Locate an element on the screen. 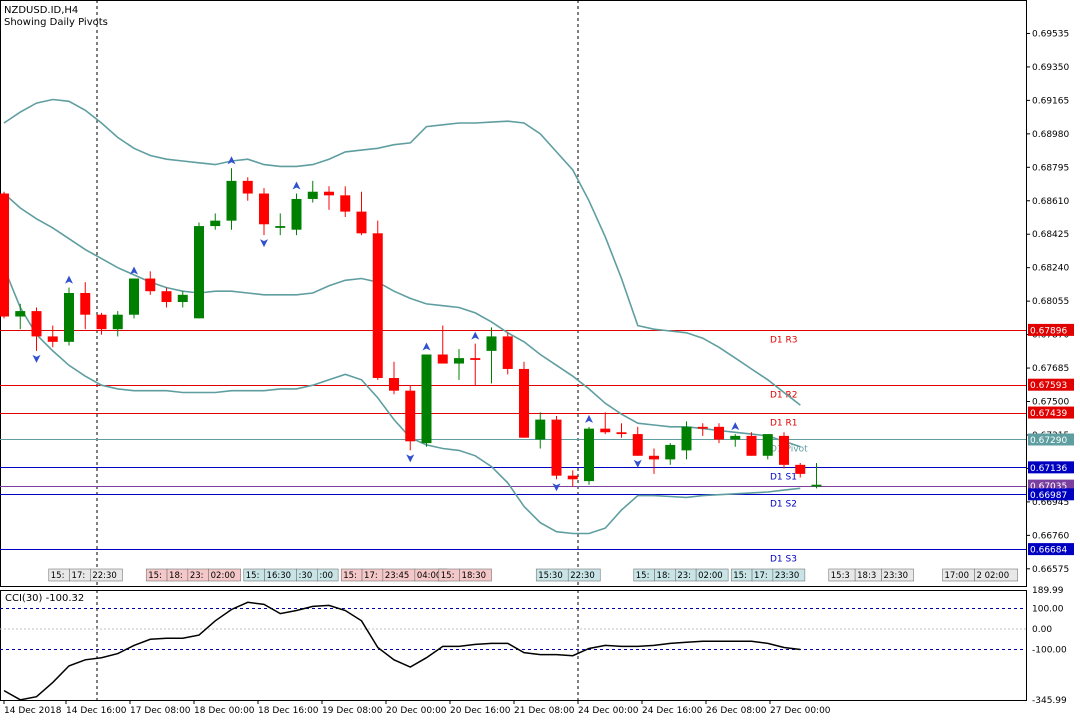 The image size is (1080, 724). time-tick-label: 14 Dec 2018 is located at coordinates (33, 711).